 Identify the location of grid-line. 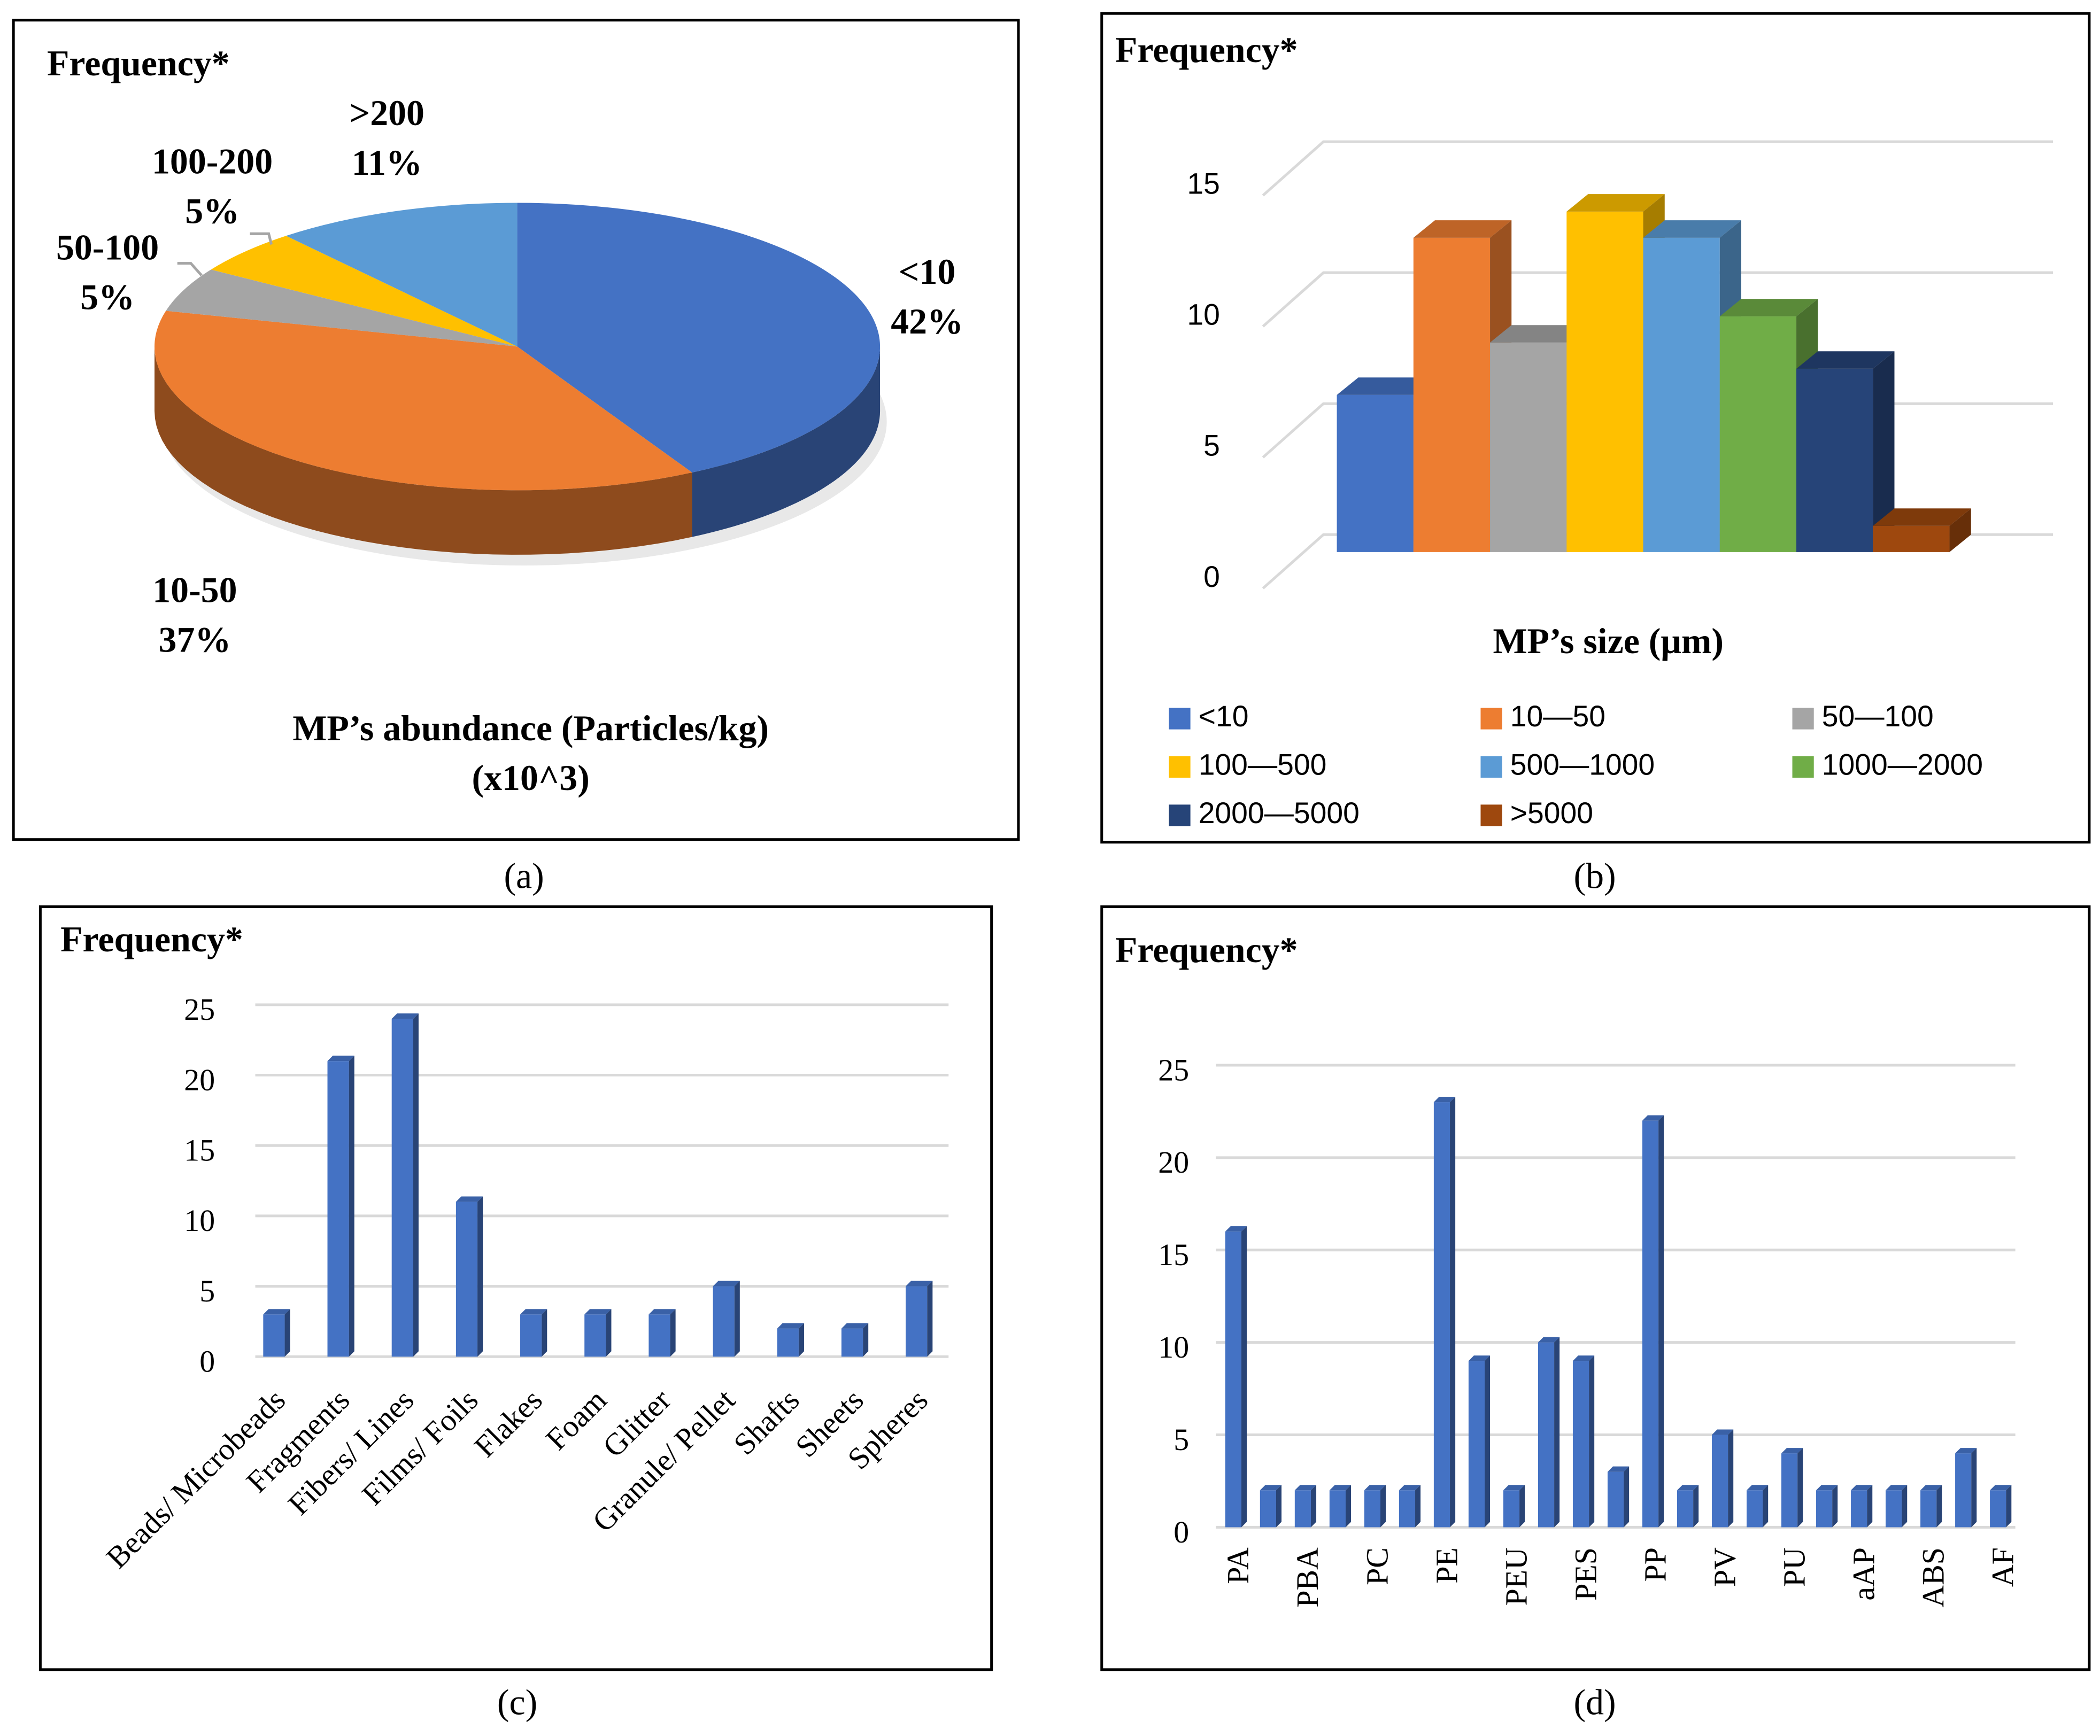
(1657, 168).